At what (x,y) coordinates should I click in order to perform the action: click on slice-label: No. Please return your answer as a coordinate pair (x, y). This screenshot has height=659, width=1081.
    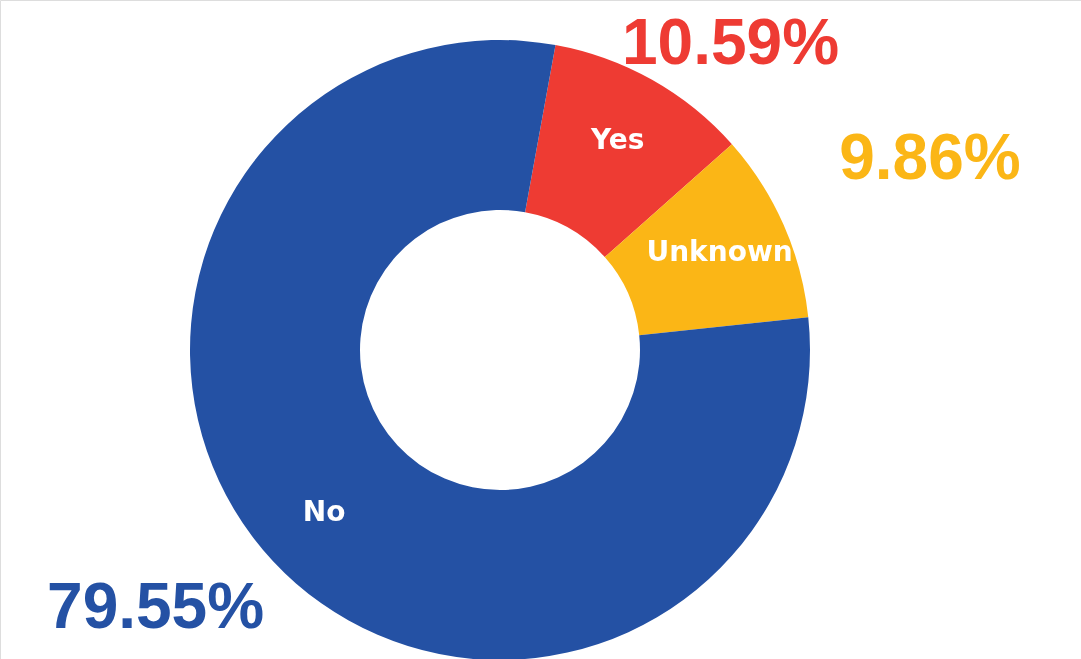
    Looking at the image, I should click on (324, 512).